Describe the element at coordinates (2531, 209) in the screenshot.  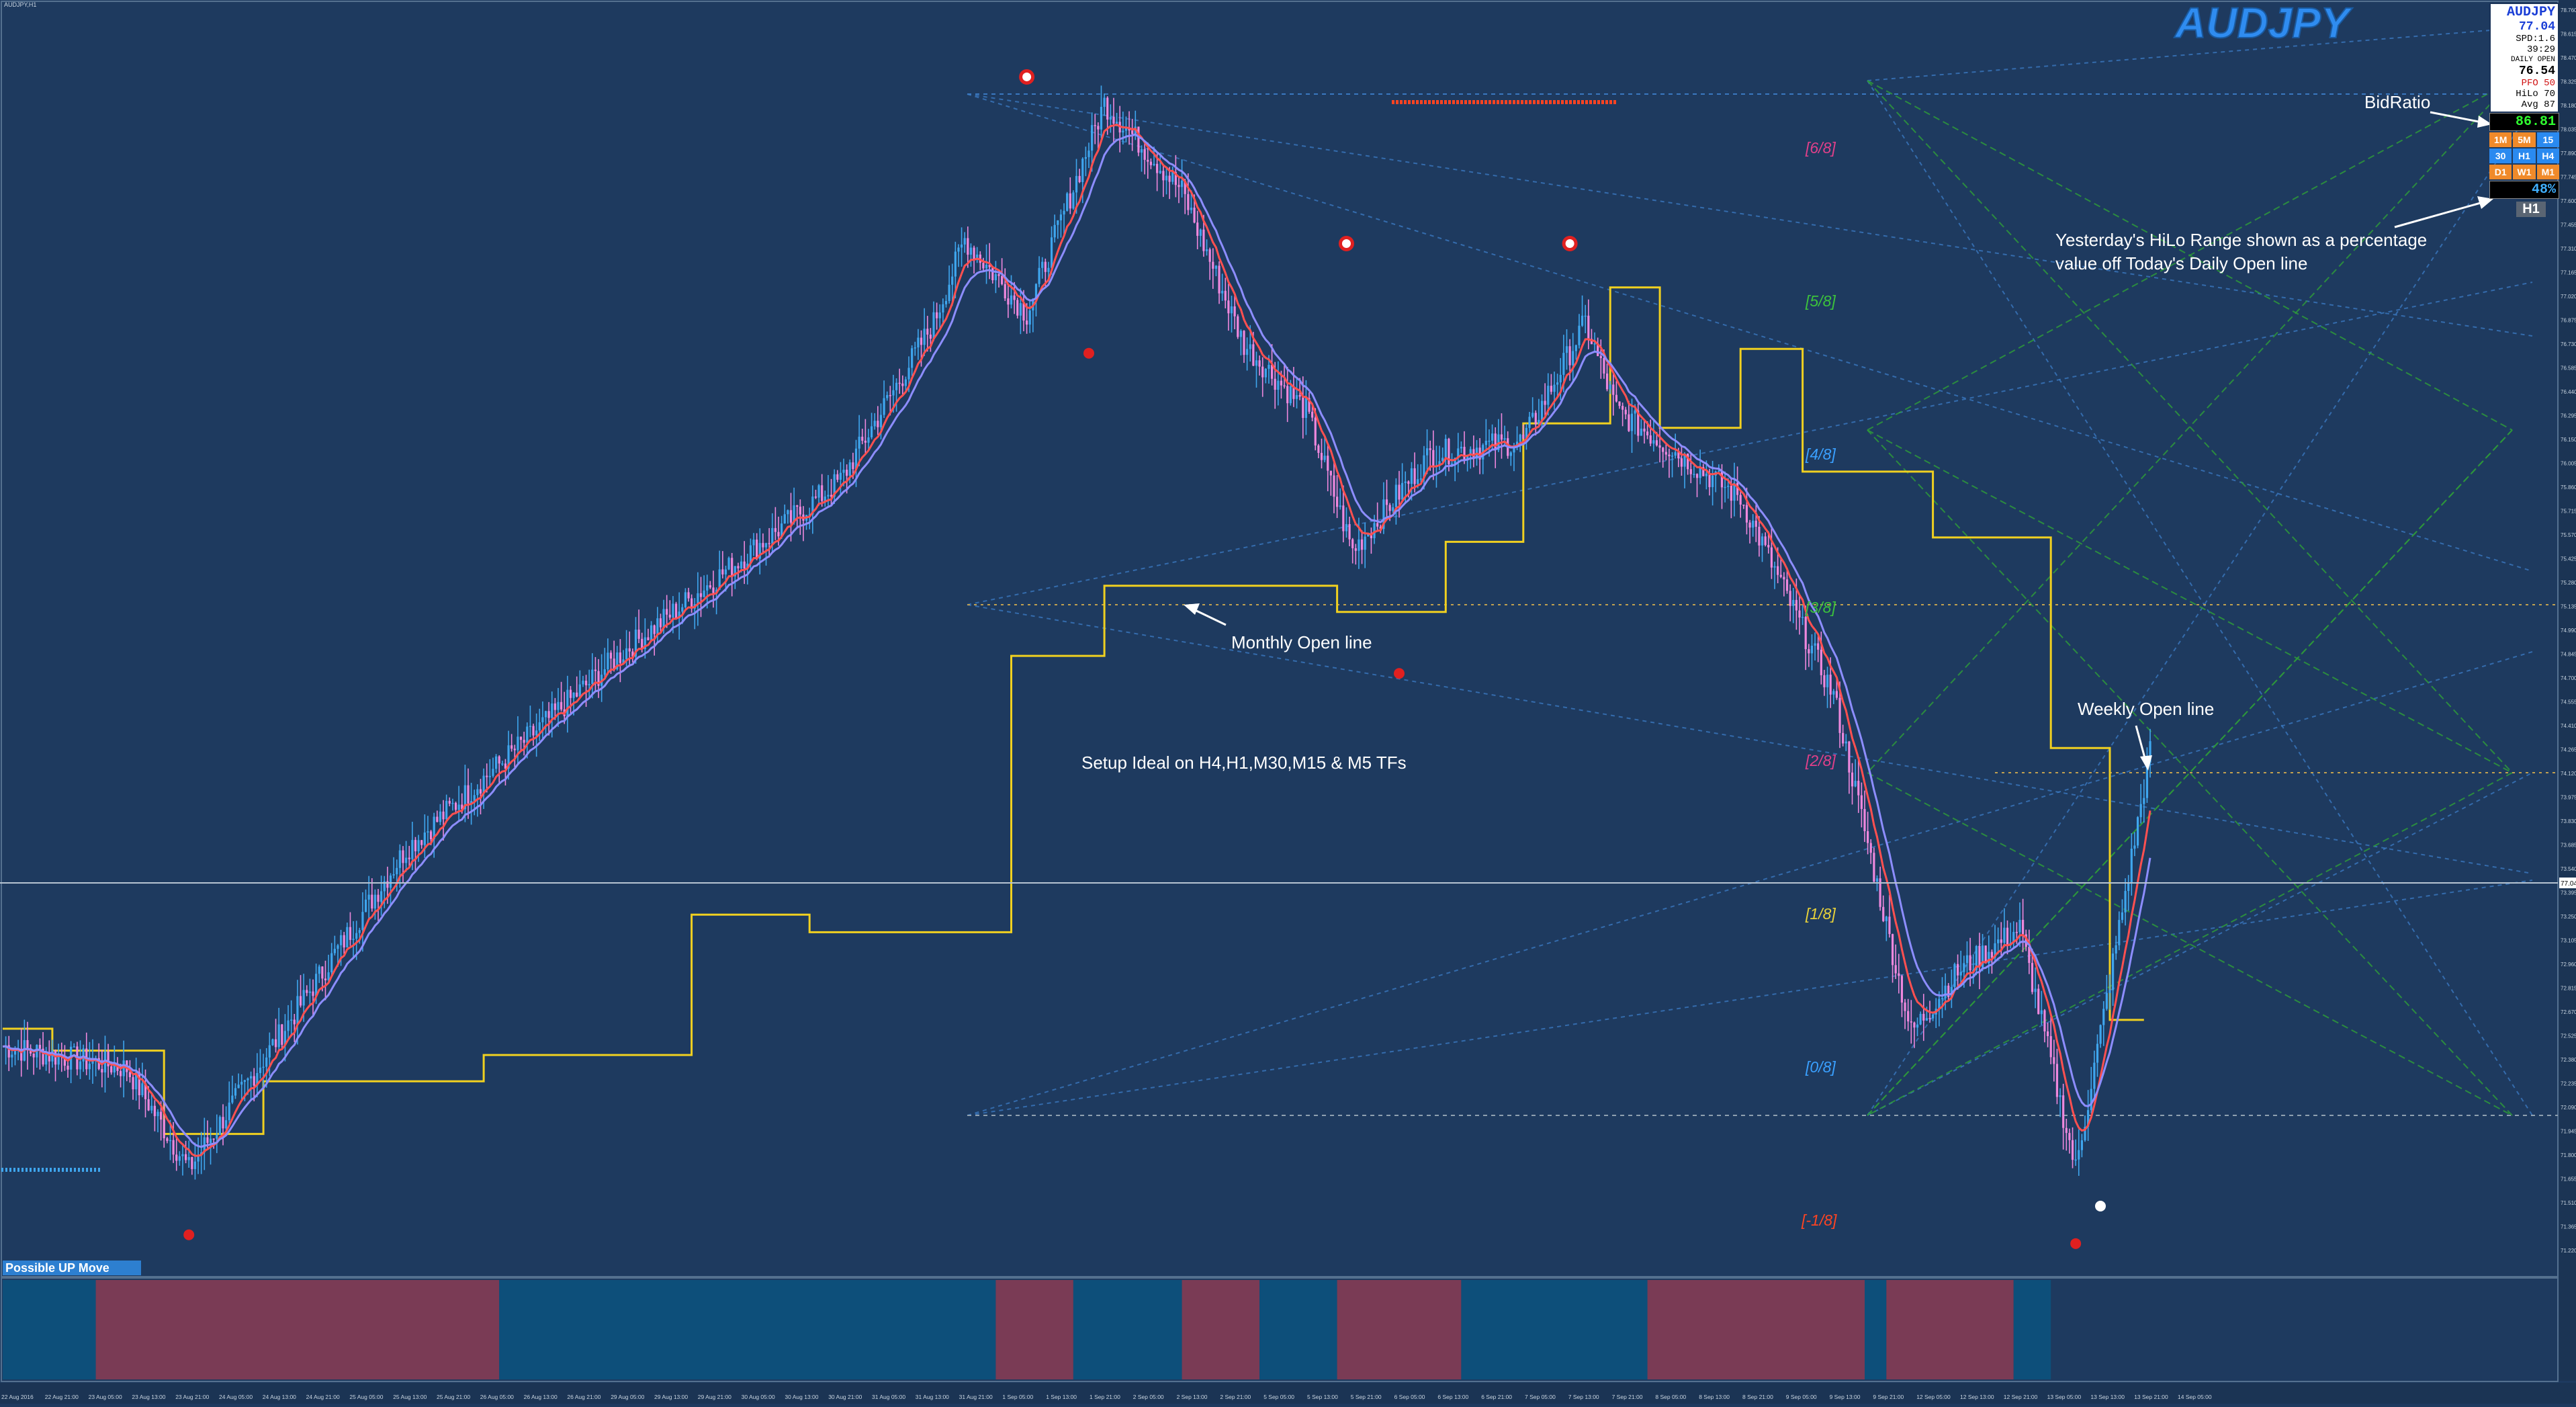
I see `info-timeframe: H1` at that location.